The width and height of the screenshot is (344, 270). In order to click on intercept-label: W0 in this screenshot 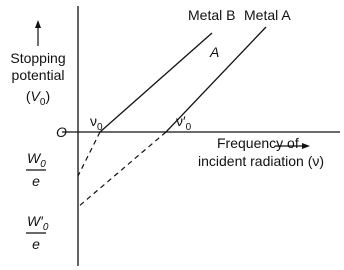, I will do `click(36, 160)`.